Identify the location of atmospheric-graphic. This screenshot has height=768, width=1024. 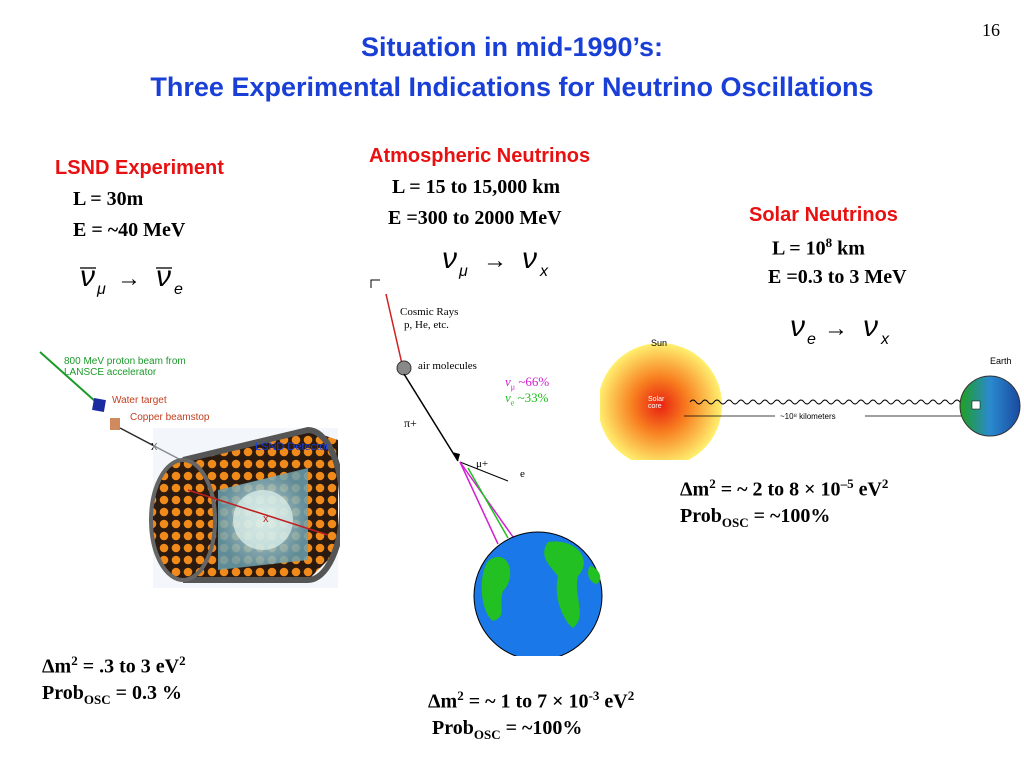
(486, 470).